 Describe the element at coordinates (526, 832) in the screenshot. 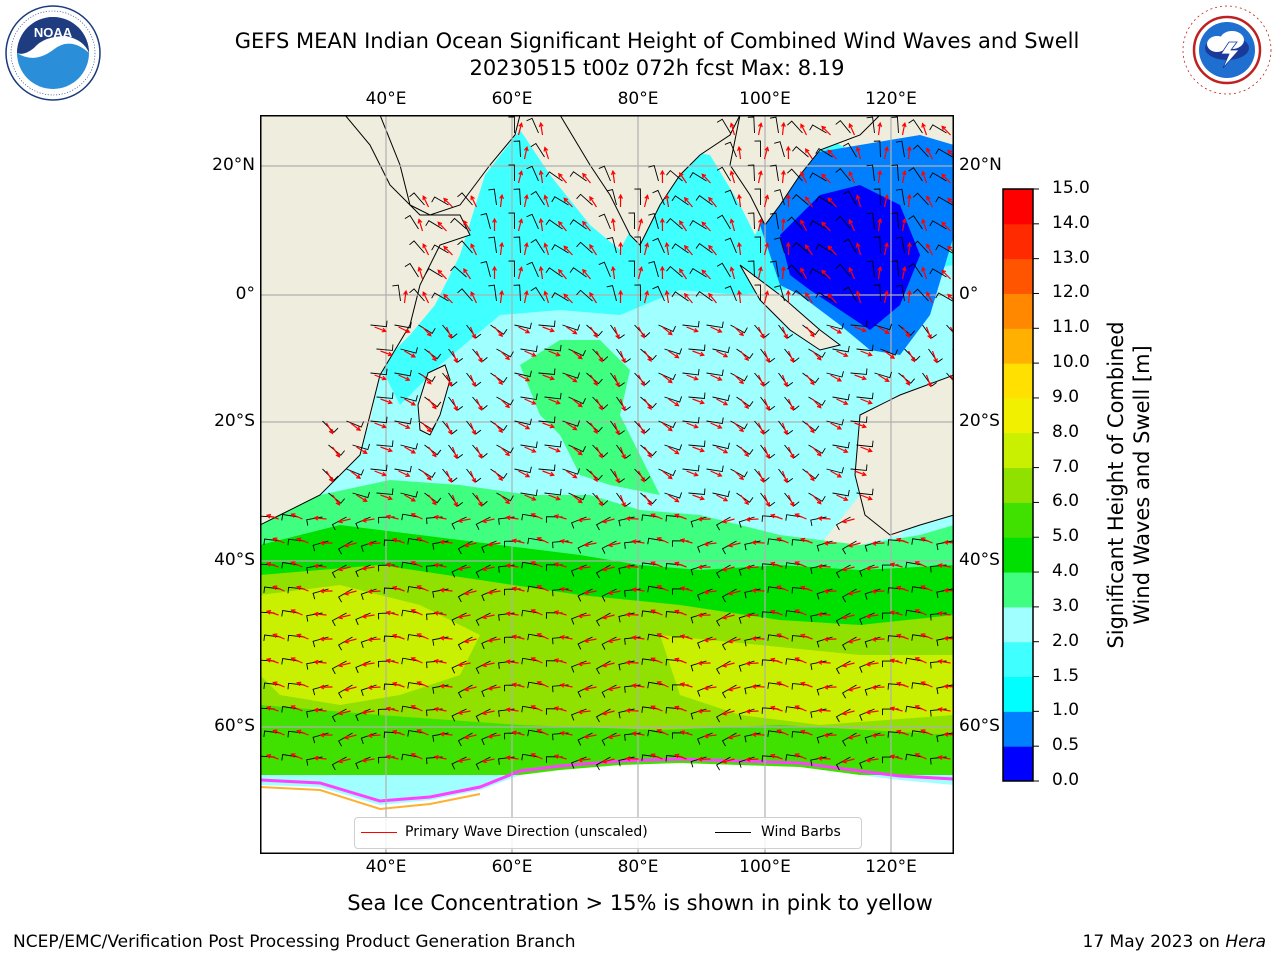

I see `wave-direction-legend-label: Primary Wave Direction (unscaled)` at that location.